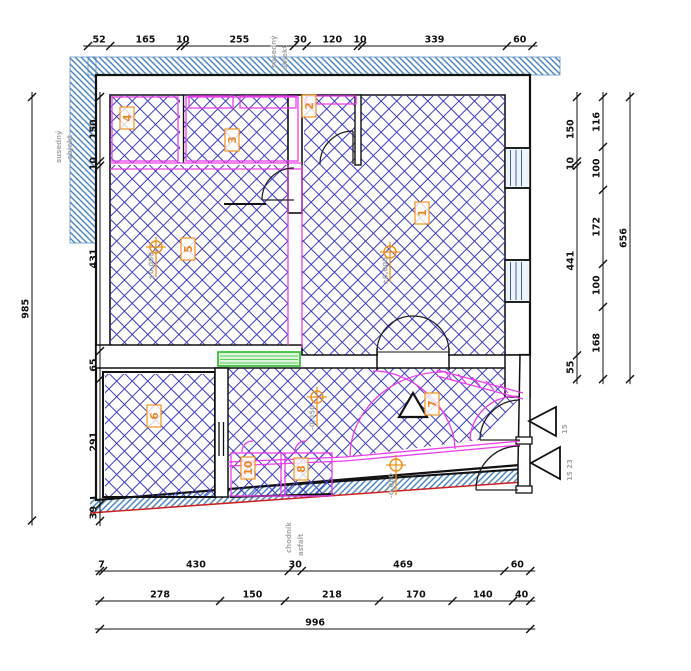  Describe the element at coordinates (70, 147) in the screenshot. I see `annotation-text: objekt` at that location.